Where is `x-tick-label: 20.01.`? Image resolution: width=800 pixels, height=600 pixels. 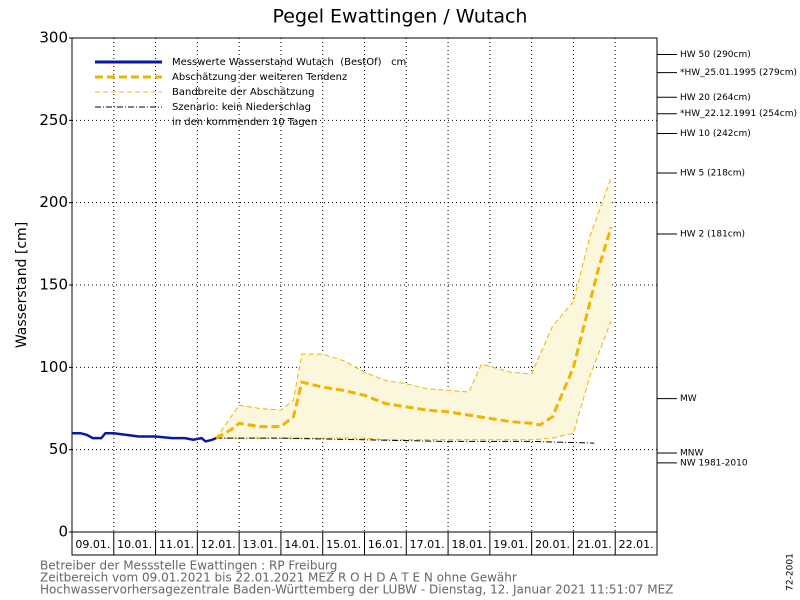
x-tick-label: 20.01. is located at coordinates (552, 544).